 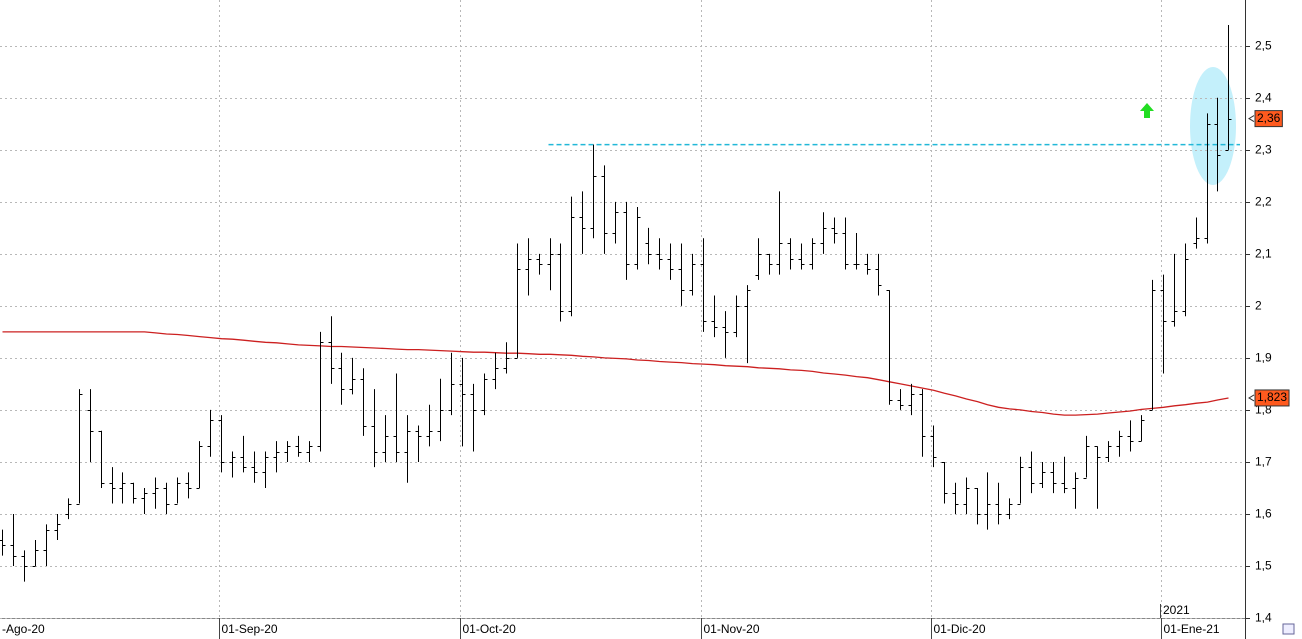 I want to click on ma-last-label: 1,823, so click(x=1272, y=397).